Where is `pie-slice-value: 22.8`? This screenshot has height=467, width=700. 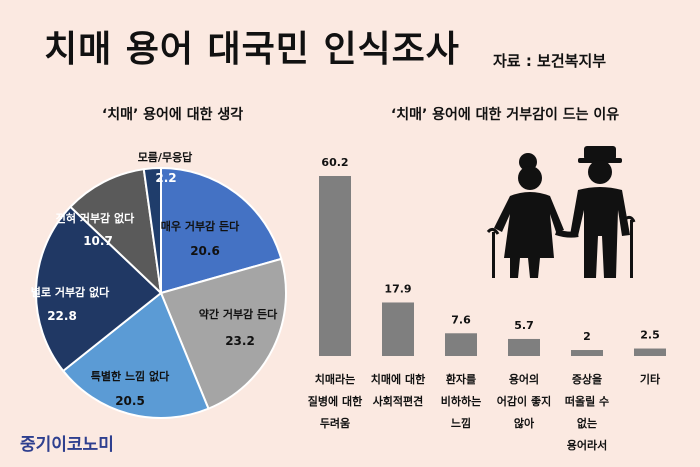
pie-slice-value: 22.8 is located at coordinates (62, 316).